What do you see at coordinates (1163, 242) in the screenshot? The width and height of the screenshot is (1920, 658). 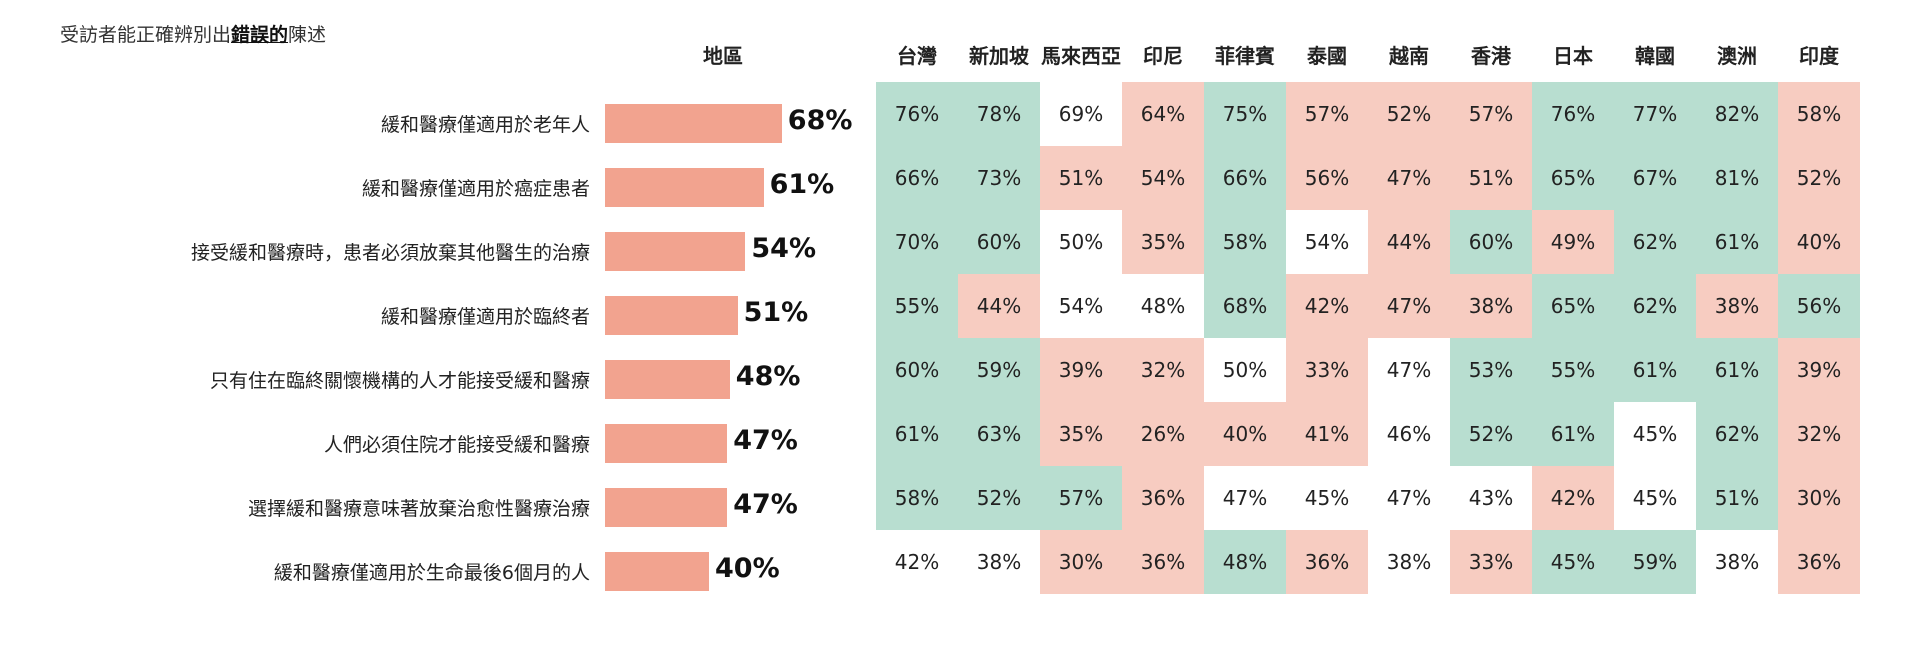 I see `table-cell: 35%` at bounding box center [1163, 242].